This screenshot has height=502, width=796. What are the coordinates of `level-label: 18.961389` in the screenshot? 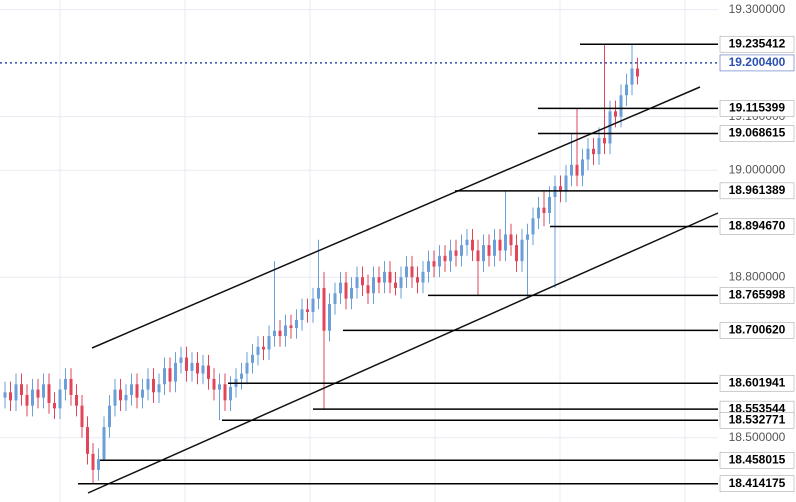 It's located at (757, 190).